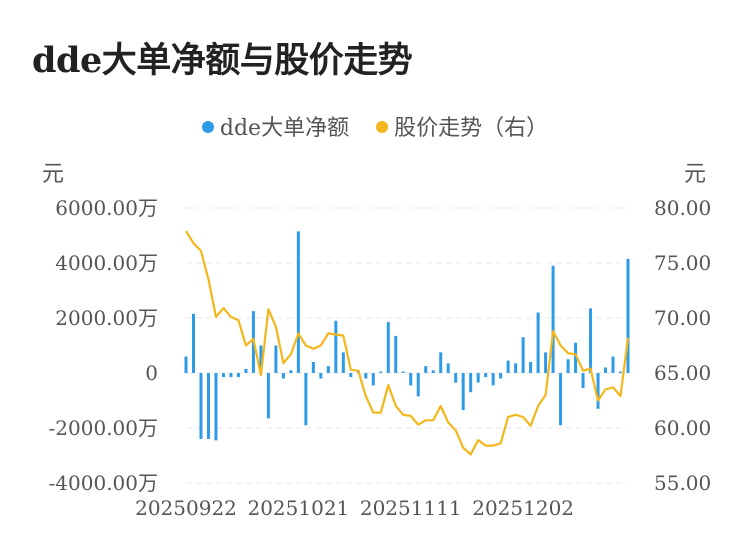  Describe the element at coordinates (682, 428) in the screenshot. I see `right-tick-label: 60.00` at that location.